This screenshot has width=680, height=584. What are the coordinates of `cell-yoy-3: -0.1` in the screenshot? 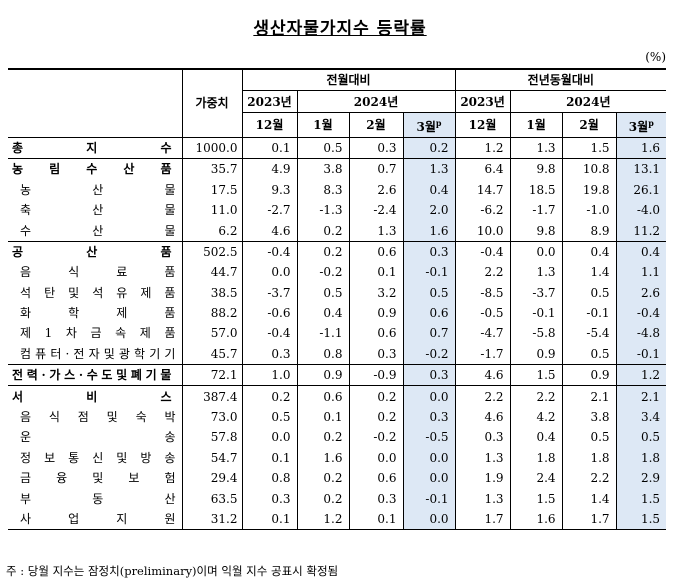 It's located at (641, 354).